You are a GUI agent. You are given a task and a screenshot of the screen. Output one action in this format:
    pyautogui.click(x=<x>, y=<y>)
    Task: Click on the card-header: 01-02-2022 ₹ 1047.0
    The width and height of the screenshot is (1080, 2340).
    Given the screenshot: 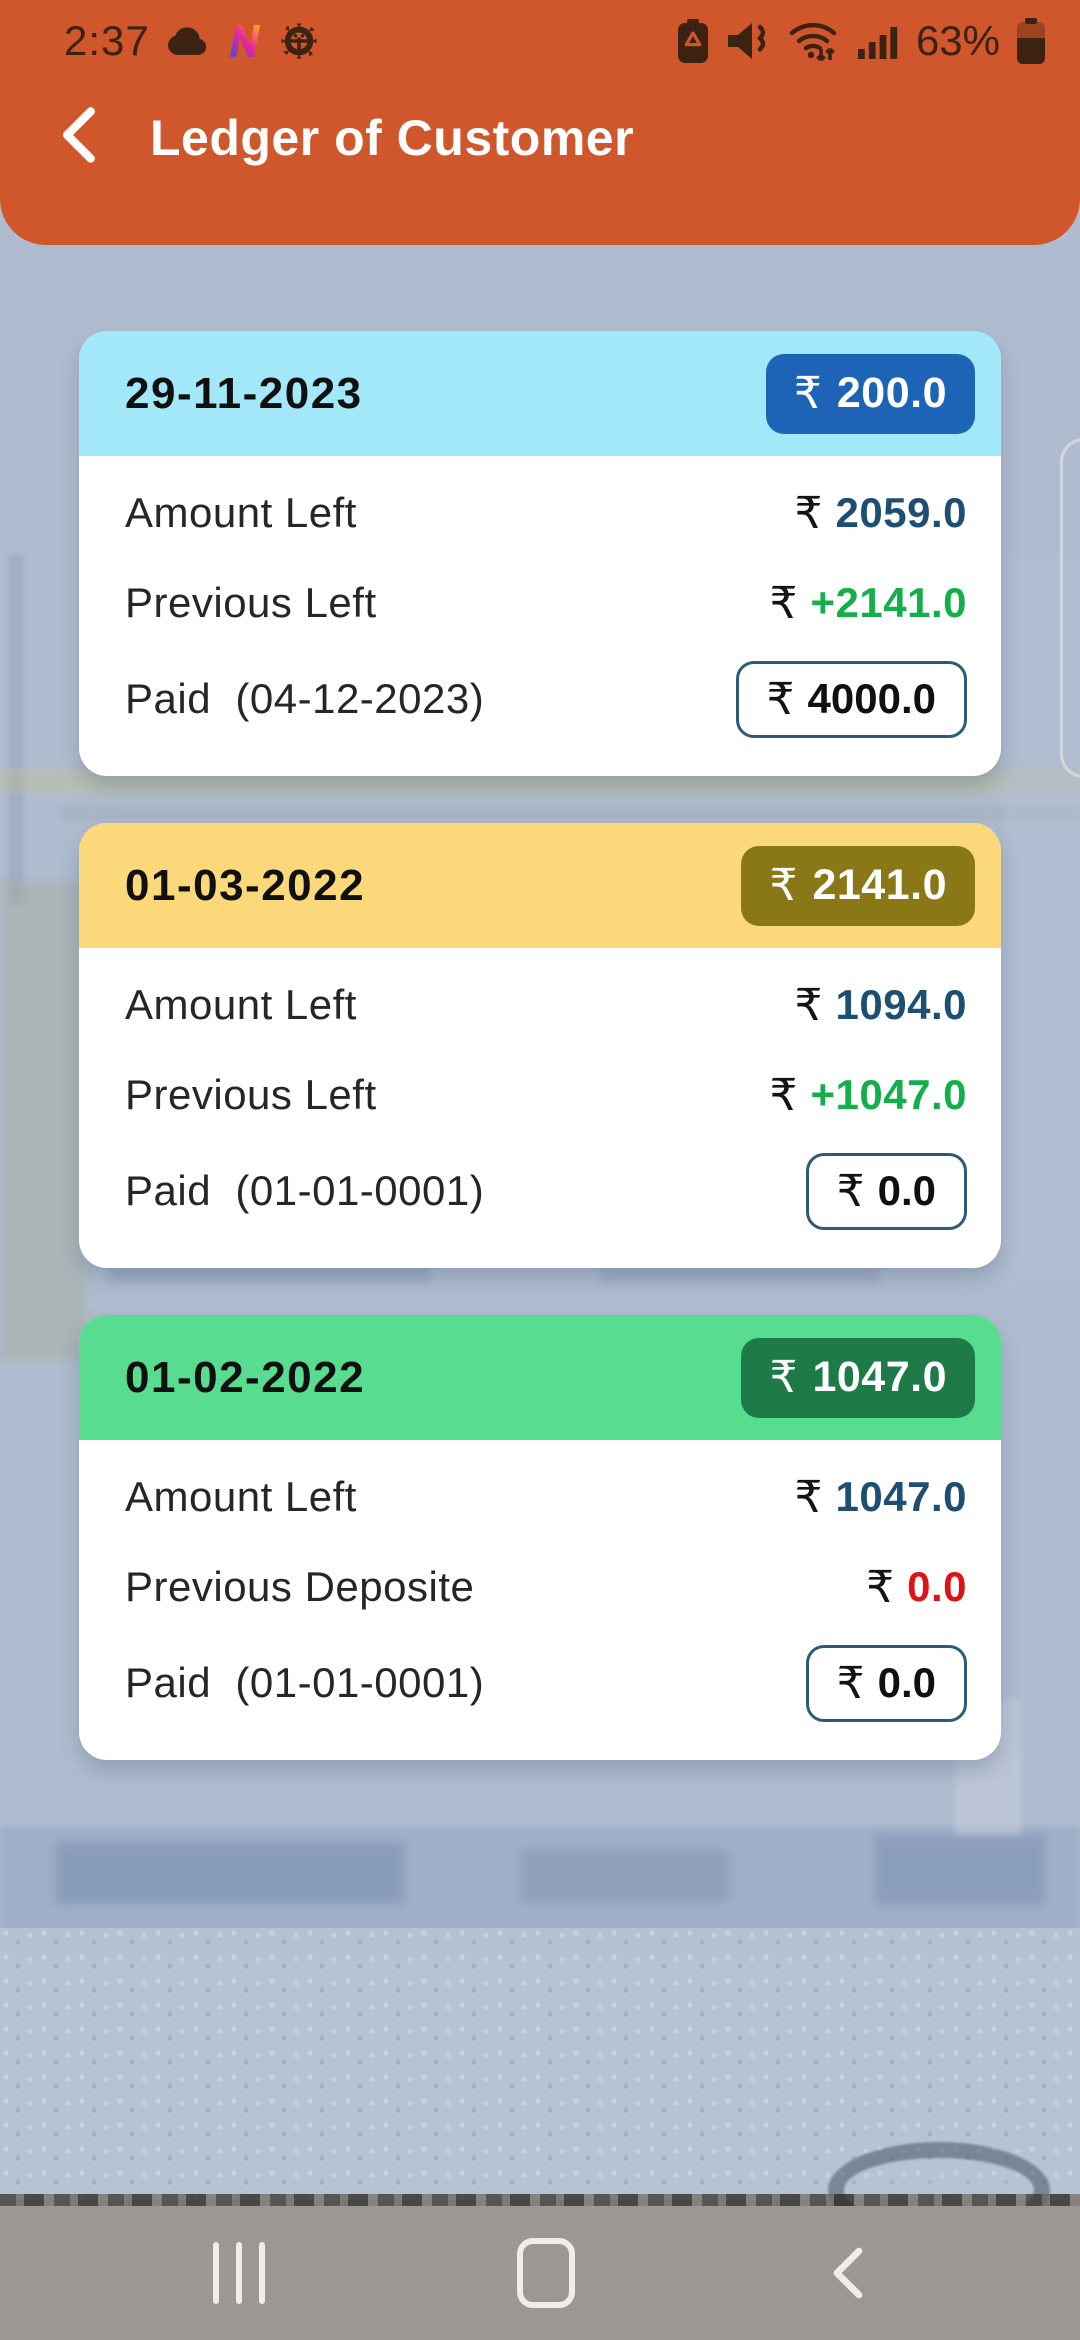 What is the action you would take?
    pyautogui.click(x=540, y=1377)
    